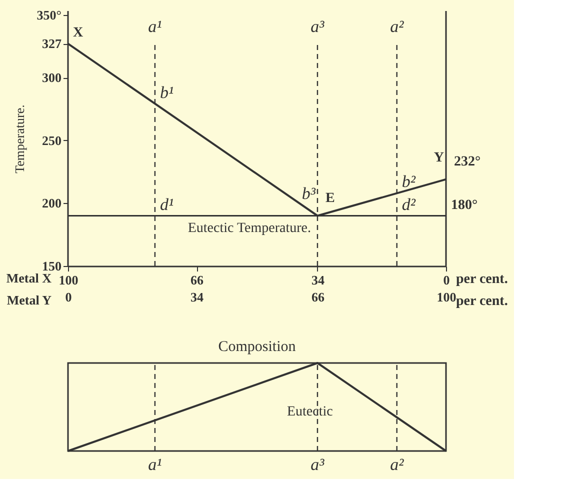  Describe the element at coordinates (330, 198) in the screenshot. I see `annotation: E` at that location.